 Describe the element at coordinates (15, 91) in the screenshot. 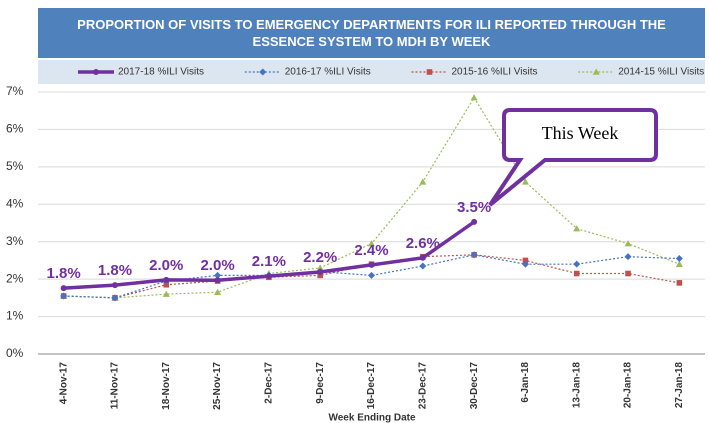

I see `y-tick-label: 7%` at that location.